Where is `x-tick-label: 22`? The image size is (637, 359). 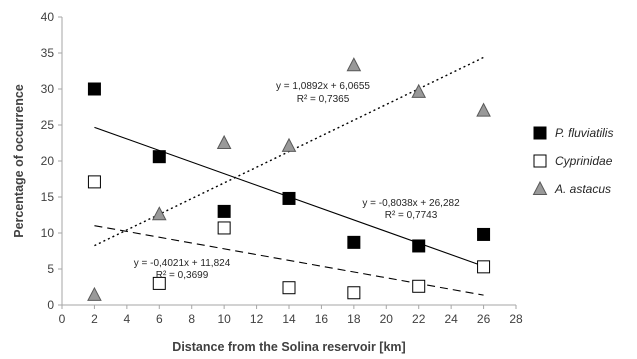 x-tick-label: 22 is located at coordinates (419, 319).